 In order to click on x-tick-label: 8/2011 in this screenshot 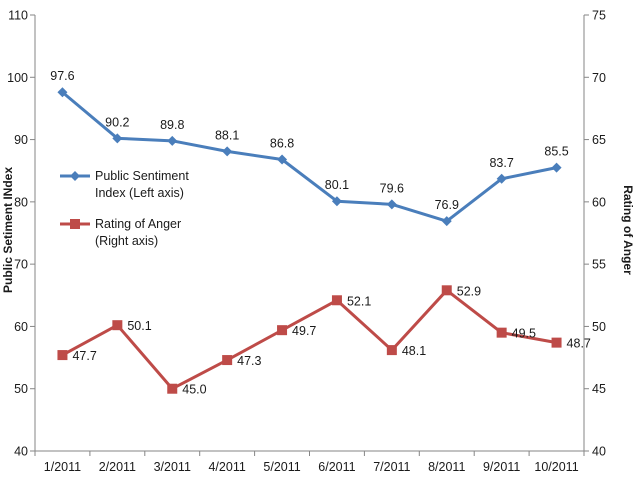, I will do `click(446, 467)`.